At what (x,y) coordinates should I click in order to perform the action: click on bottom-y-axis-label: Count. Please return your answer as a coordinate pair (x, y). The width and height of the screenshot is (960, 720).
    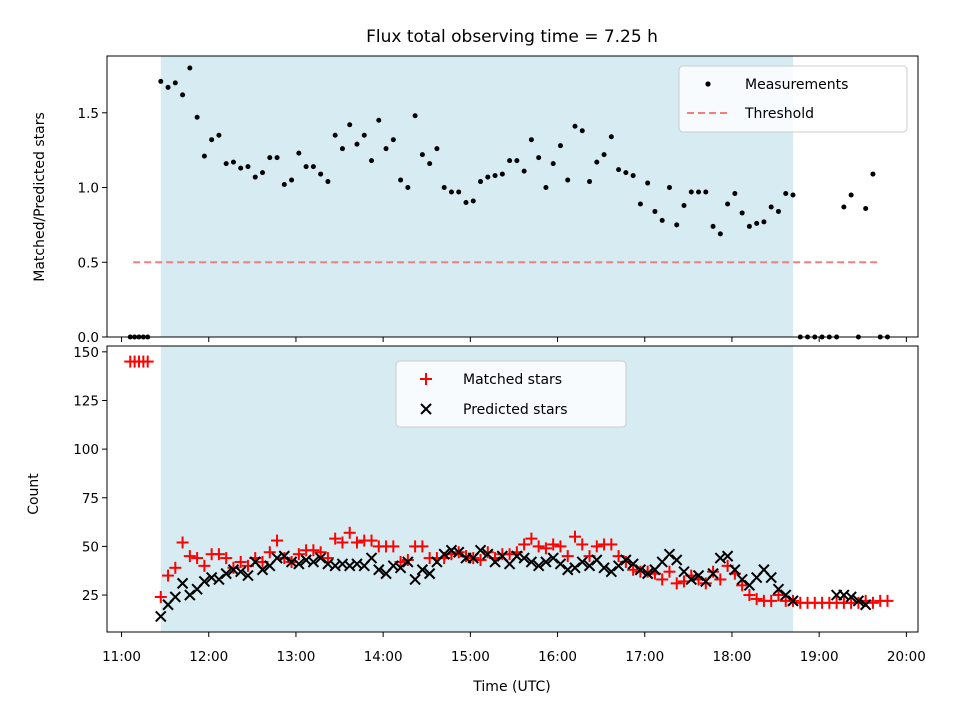
    Looking at the image, I should click on (34, 494).